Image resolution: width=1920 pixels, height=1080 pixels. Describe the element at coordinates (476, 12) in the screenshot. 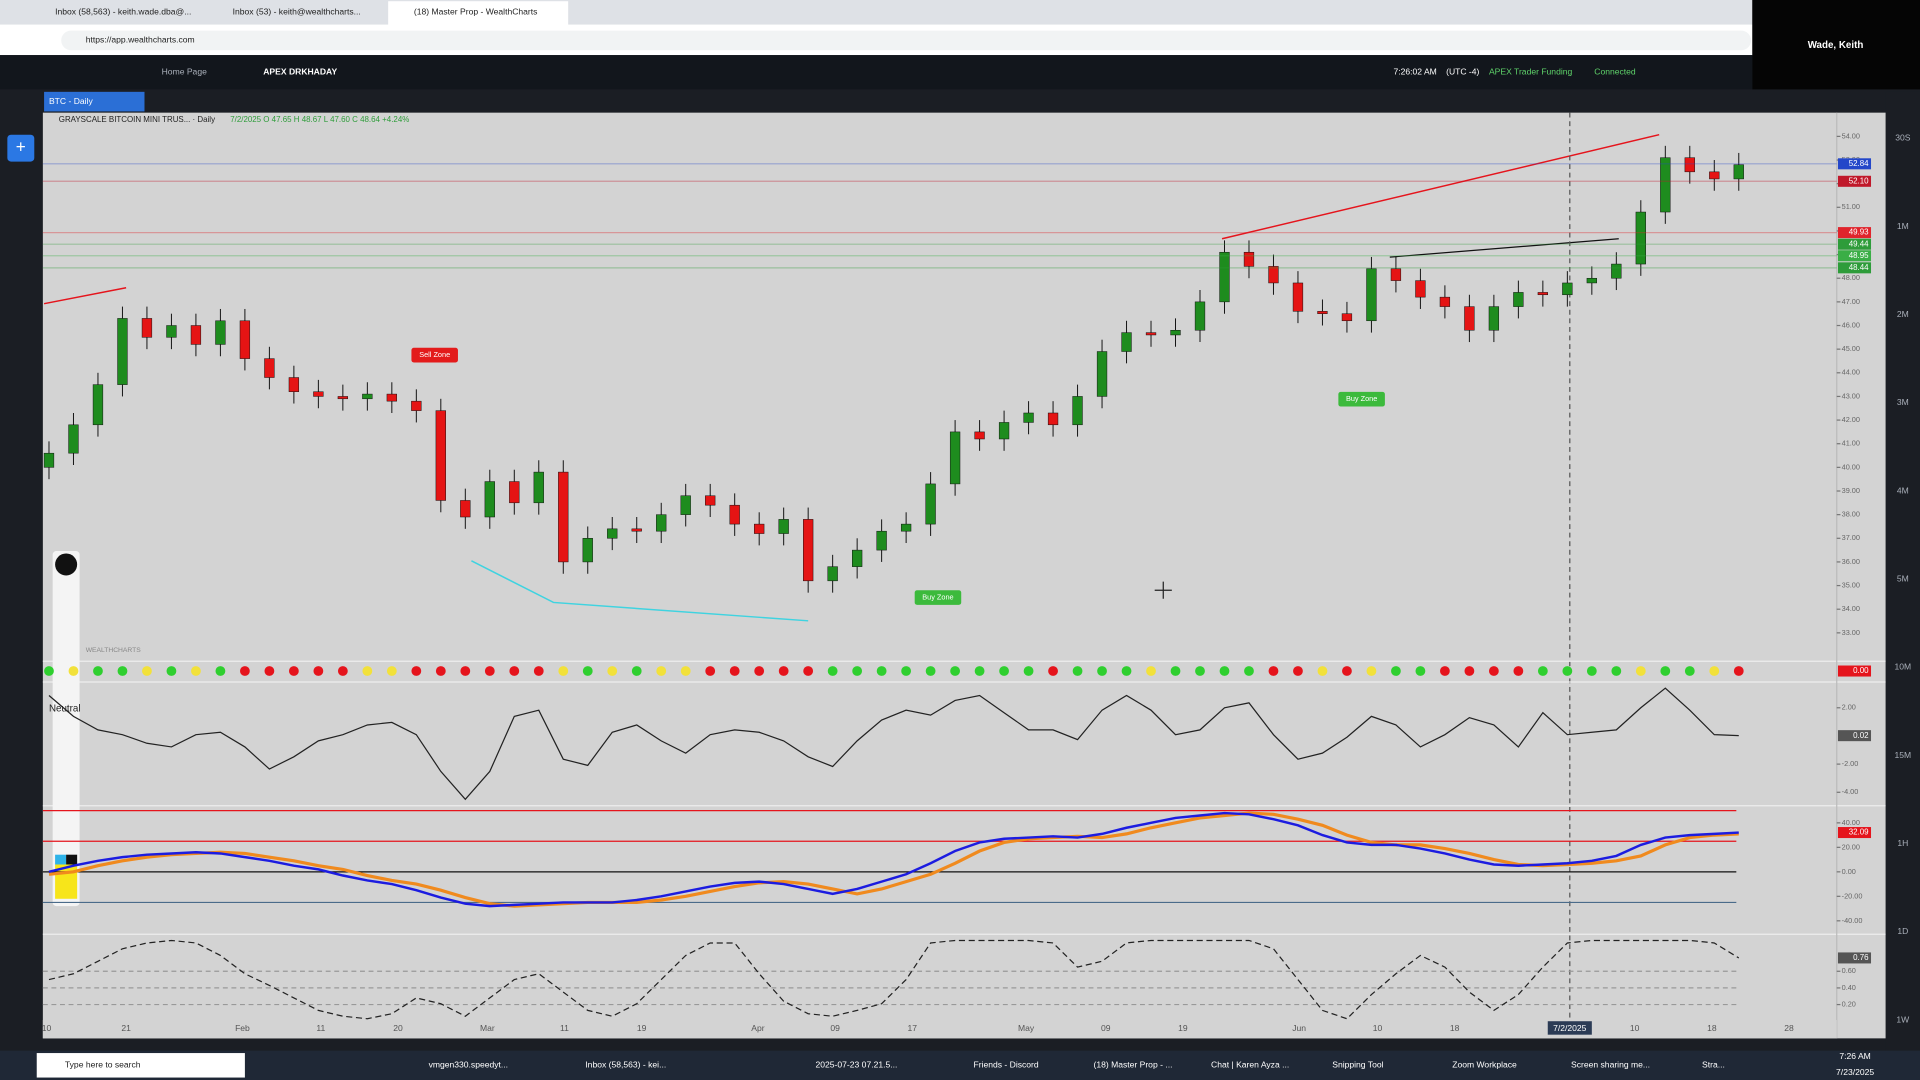

I see `browser-tab: (18) Master Prop - WealthCharts` at that location.